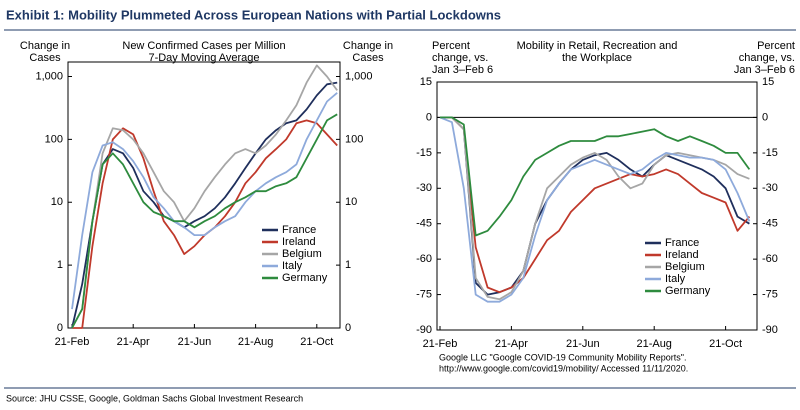 This screenshot has width=800, height=410. Describe the element at coordinates (595, 176) in the screenshot. I see `series-line` at that location.